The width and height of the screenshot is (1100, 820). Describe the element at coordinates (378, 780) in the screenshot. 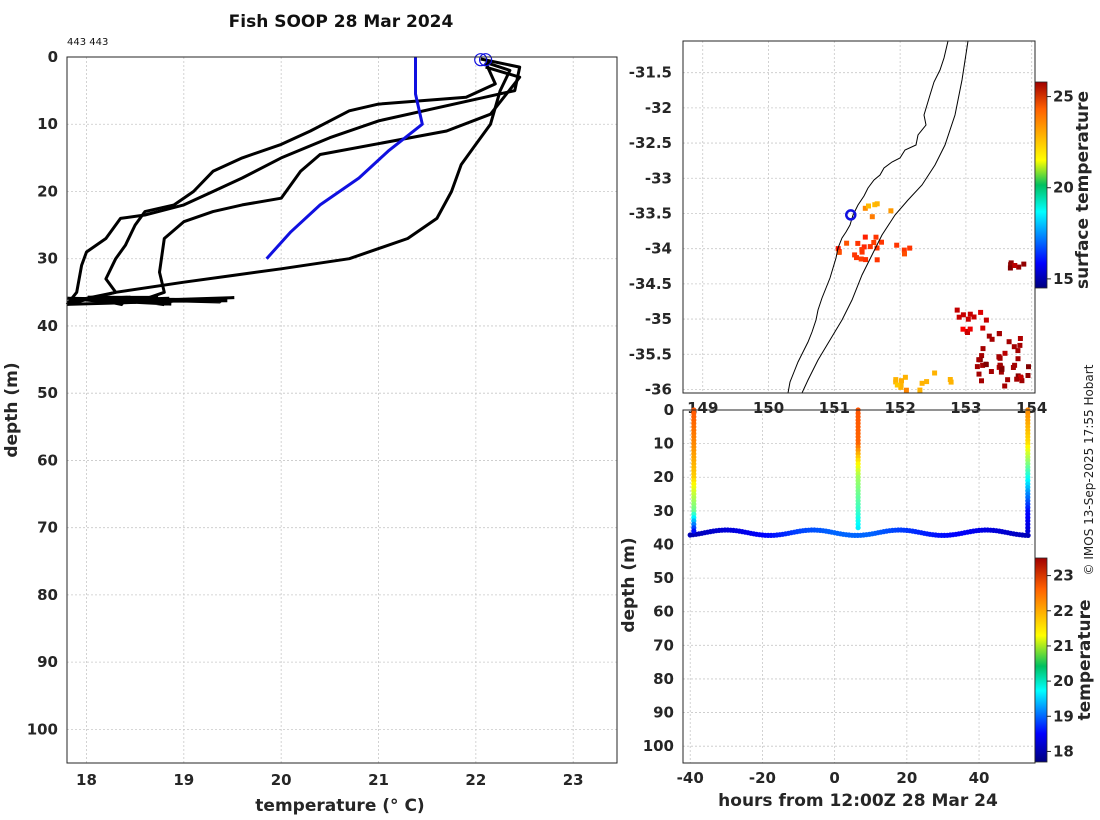

I see `profile-x-tick-label: 21` at that location.